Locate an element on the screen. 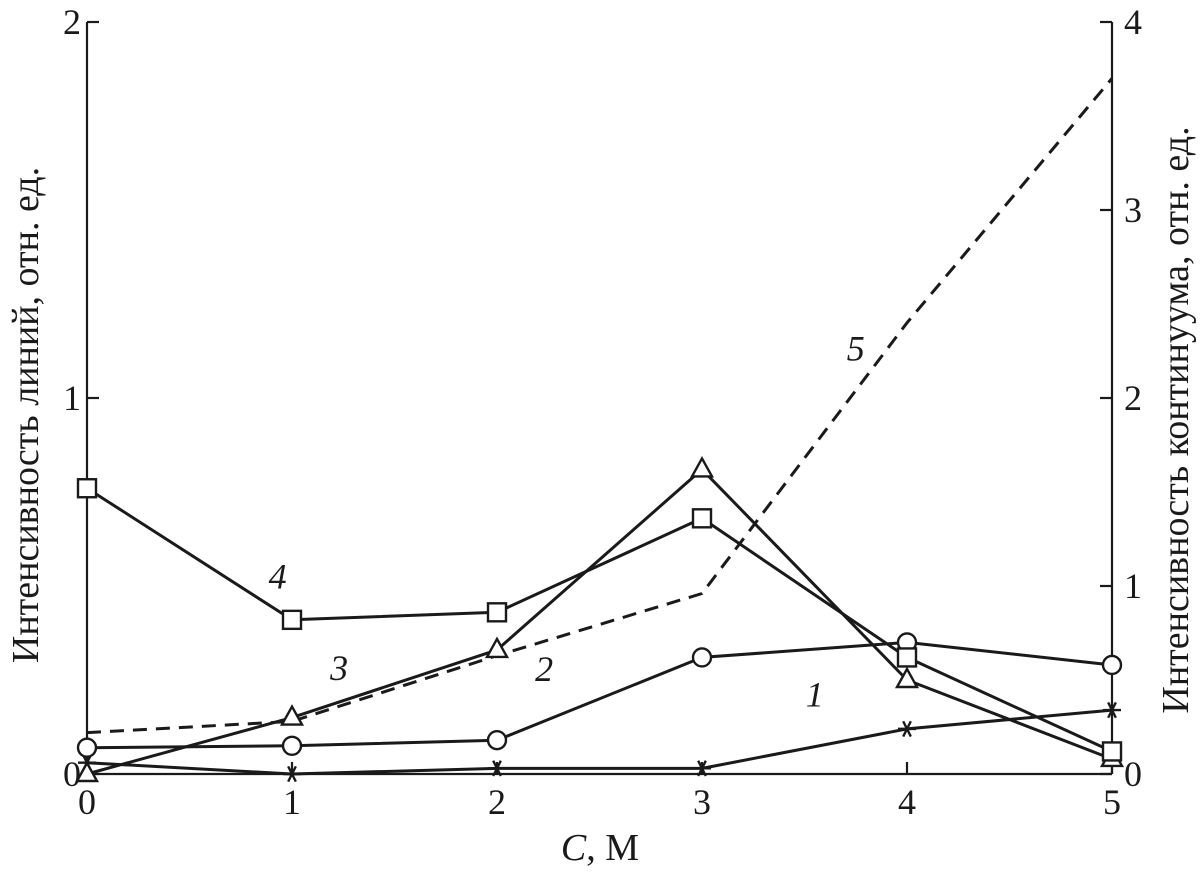 The height and width of the screenshot is (873, 1203). x-tick-label: 1 is located at coordinates (292, 802).